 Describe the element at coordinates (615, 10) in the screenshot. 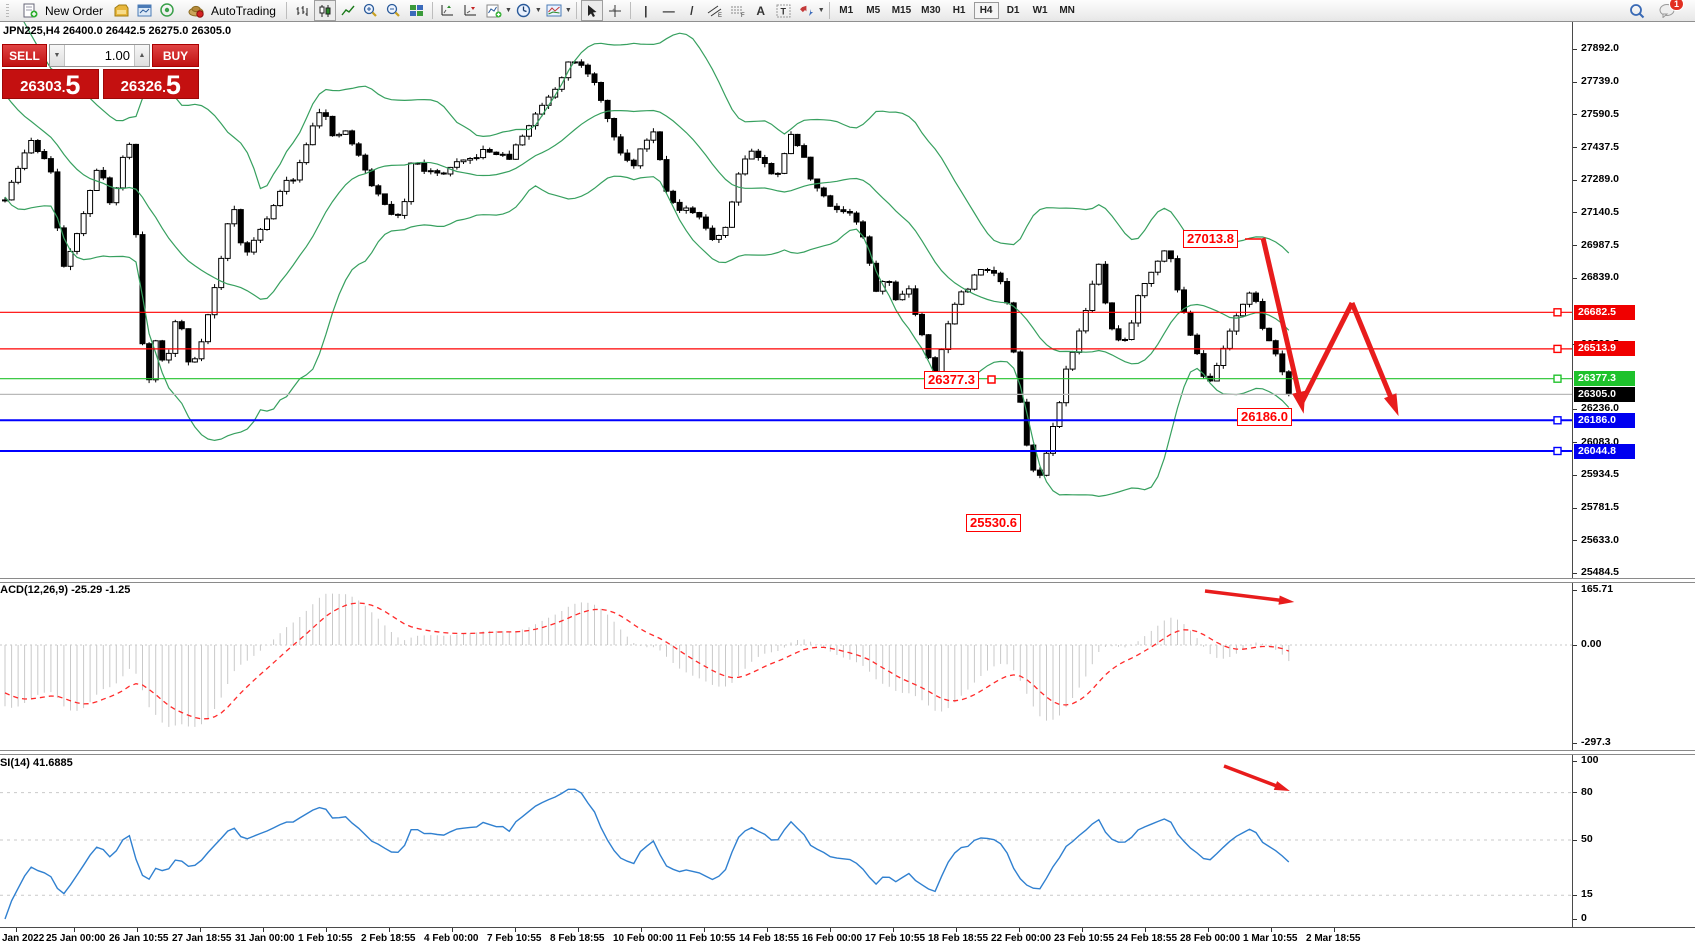

I see `crosshair-icon` at that location.